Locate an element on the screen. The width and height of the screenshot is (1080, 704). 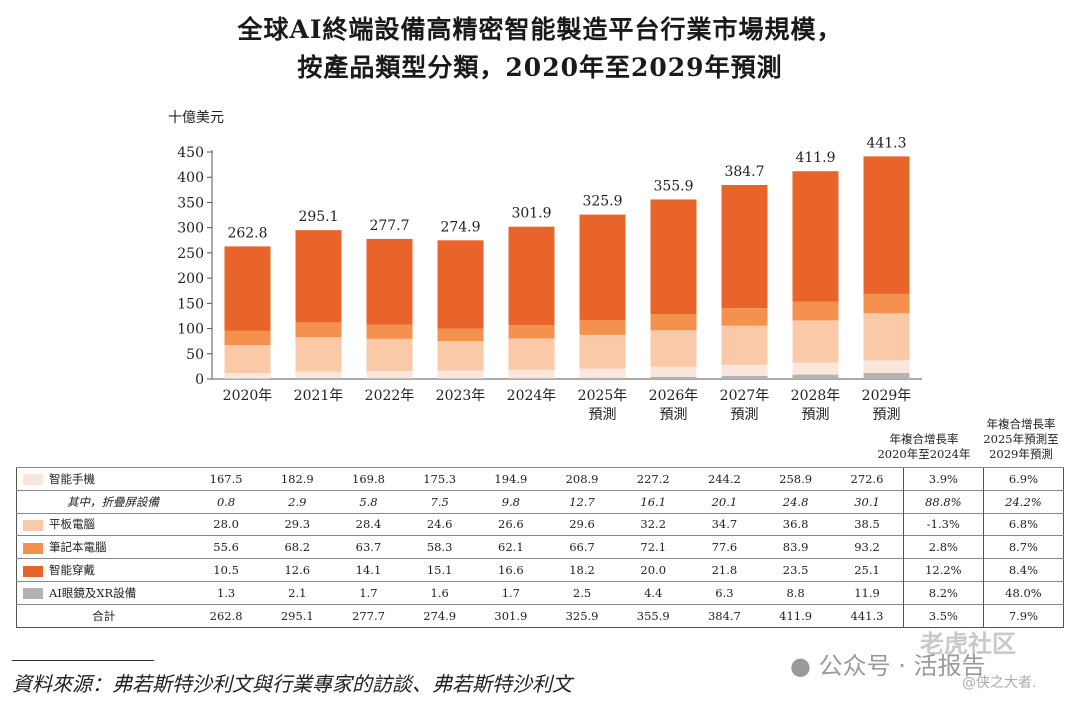
source-divider is located at coordinates (83, 660).